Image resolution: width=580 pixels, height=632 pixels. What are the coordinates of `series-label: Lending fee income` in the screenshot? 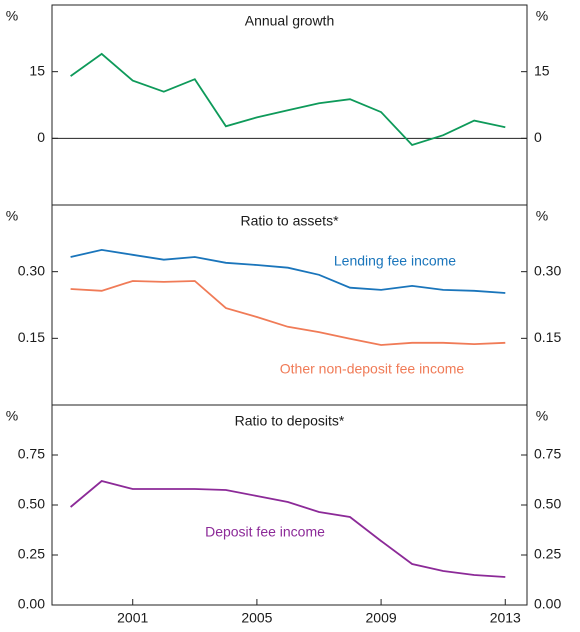 It's located at (395, 261).